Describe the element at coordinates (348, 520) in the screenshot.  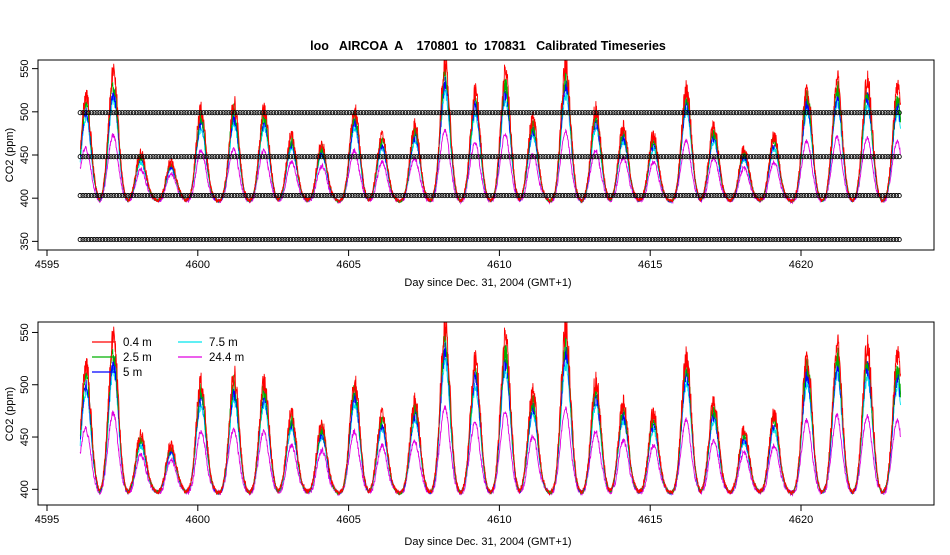
I see `x-tick-label: 4605` at that location.